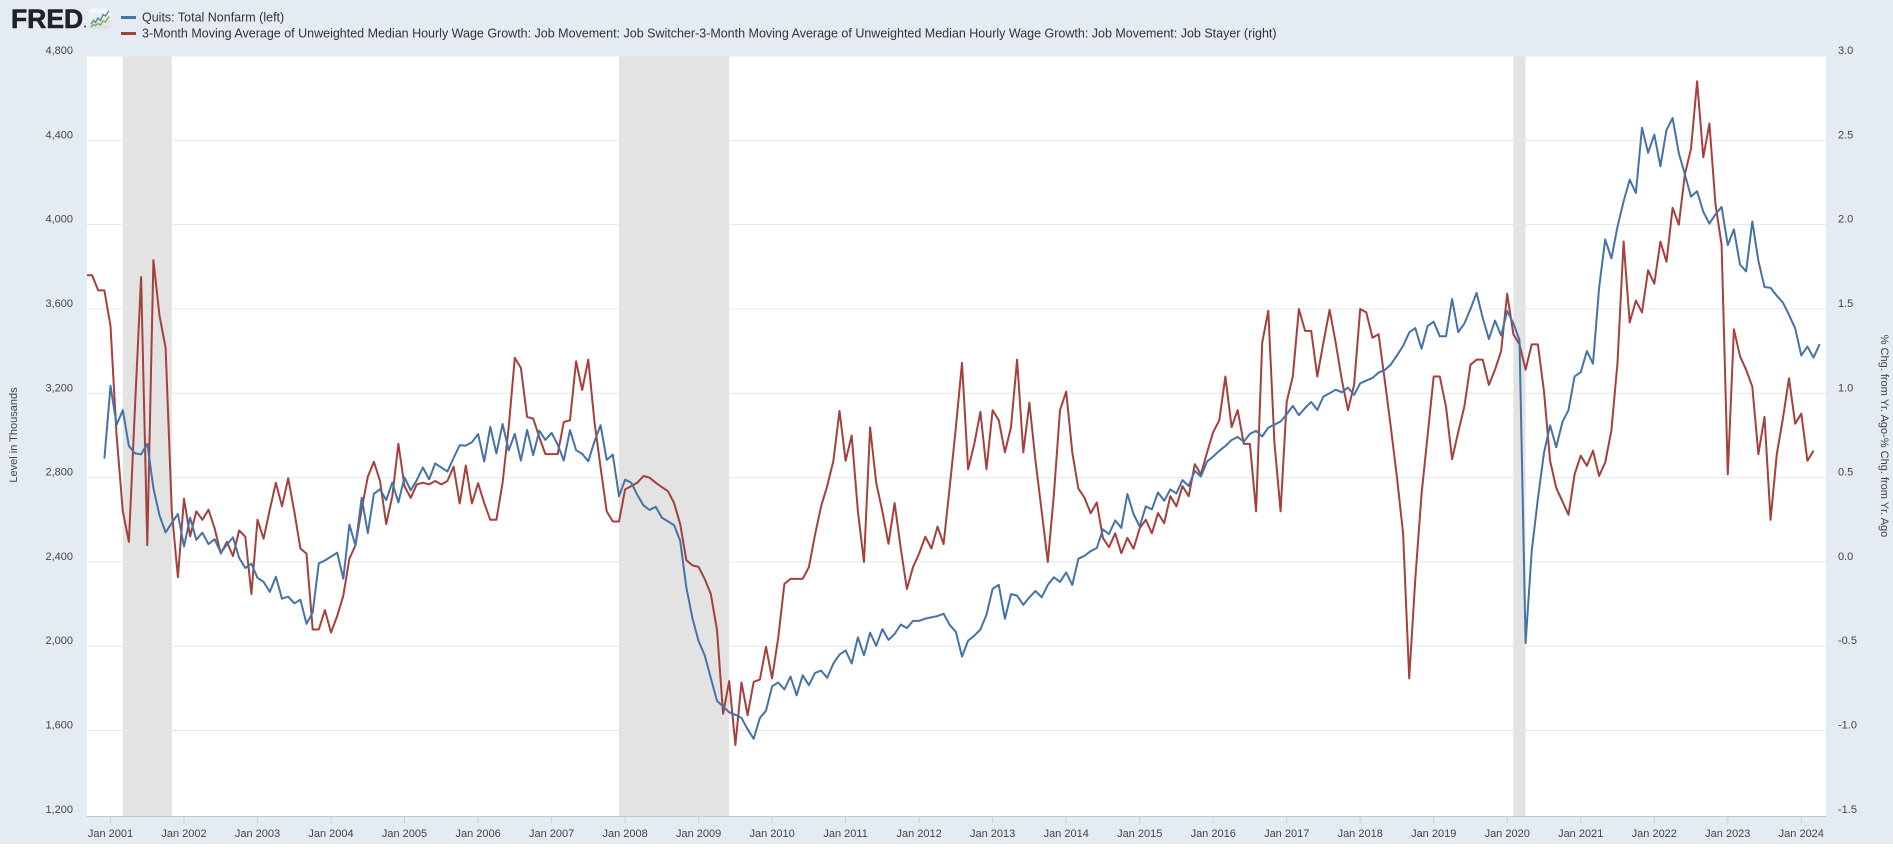 This screenshot has height=849, width=1893. I want to click on svg-text: 2.5, so click(1845, 135).